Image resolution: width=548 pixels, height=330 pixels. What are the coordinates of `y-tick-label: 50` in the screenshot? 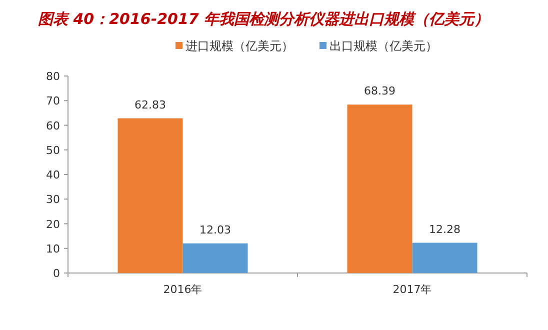 It's located at (53, 150).